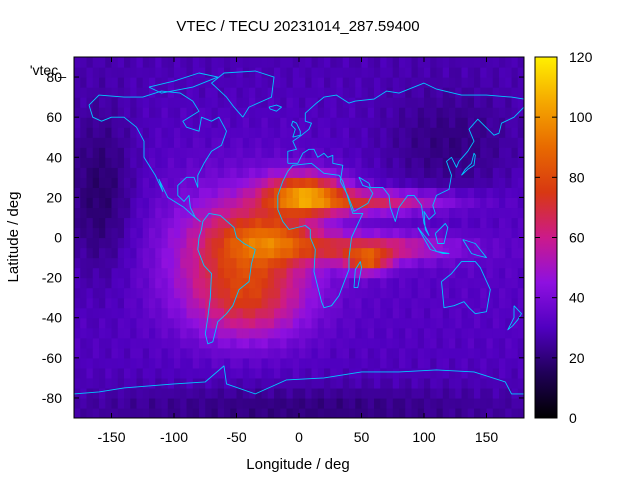 This screenshot has width=640, height=480. What do you see at coordinates (514, 318) in the screenshot?
I see `coastline-new-zealand` at bounding box center [514, 318].